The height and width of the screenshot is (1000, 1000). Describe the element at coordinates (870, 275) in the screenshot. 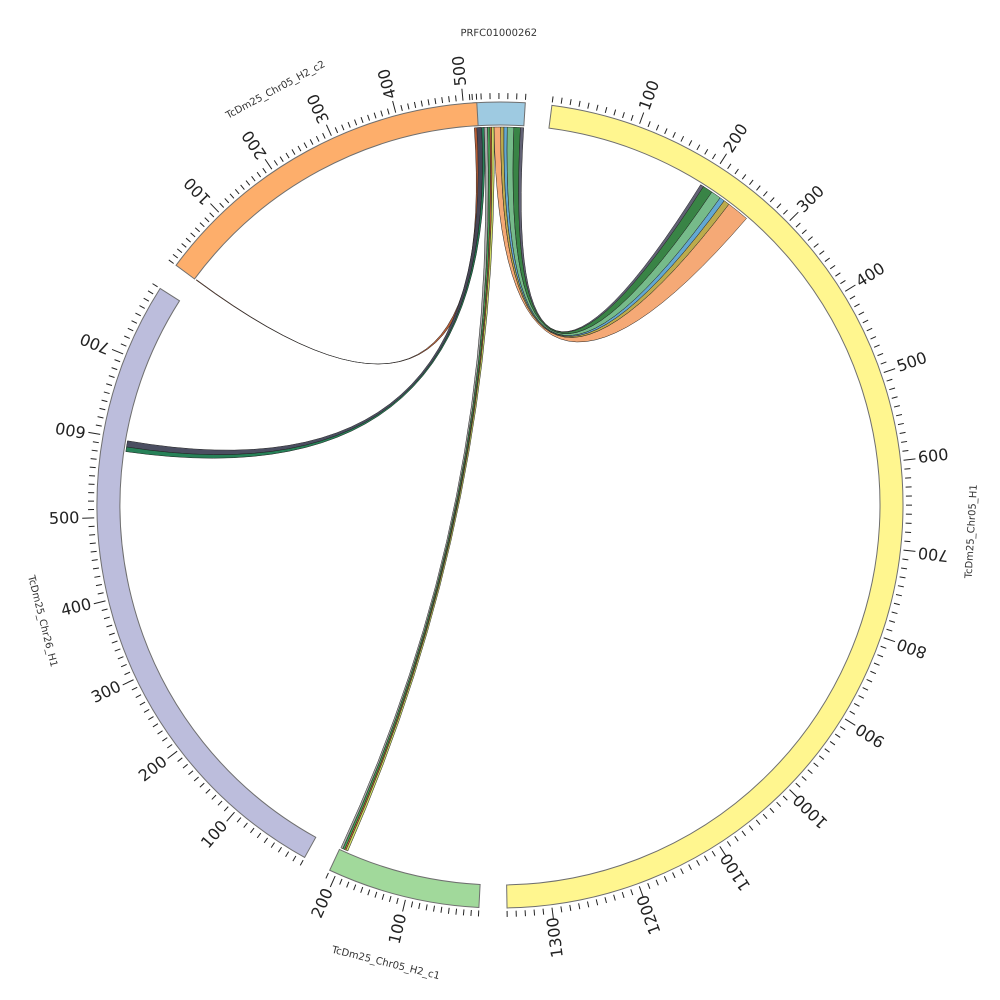

I see `tick-label-h1-400: 400` at that location.